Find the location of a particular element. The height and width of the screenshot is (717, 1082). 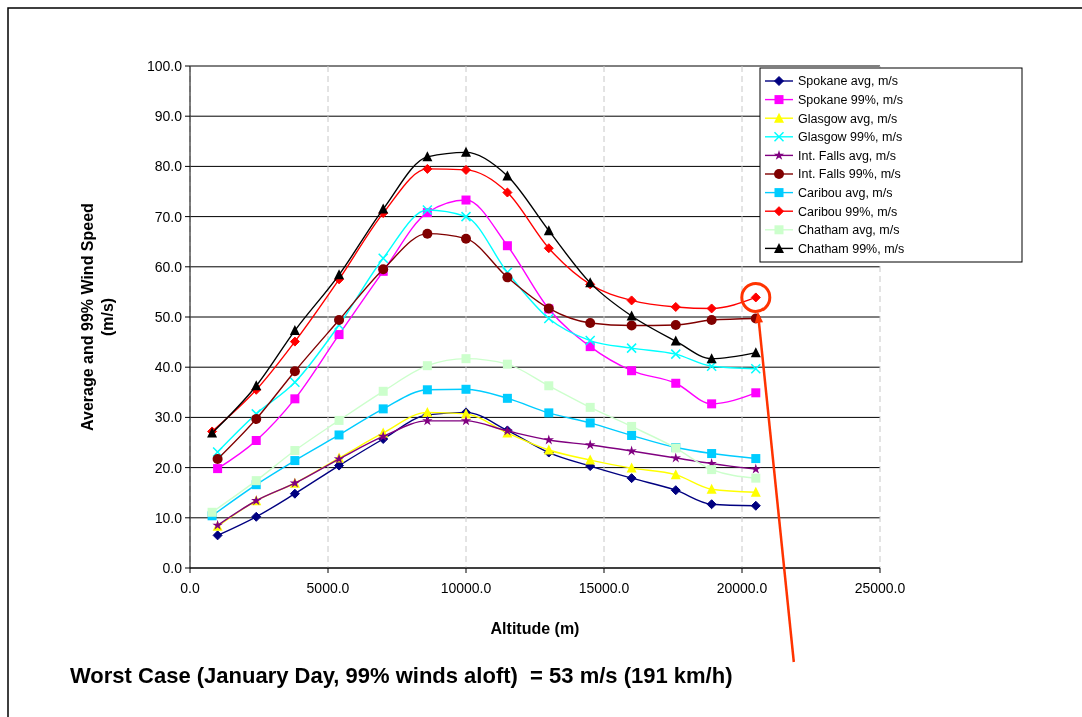

legend-label: Caribou 99%, m/s is located at coordinates (848, 211).